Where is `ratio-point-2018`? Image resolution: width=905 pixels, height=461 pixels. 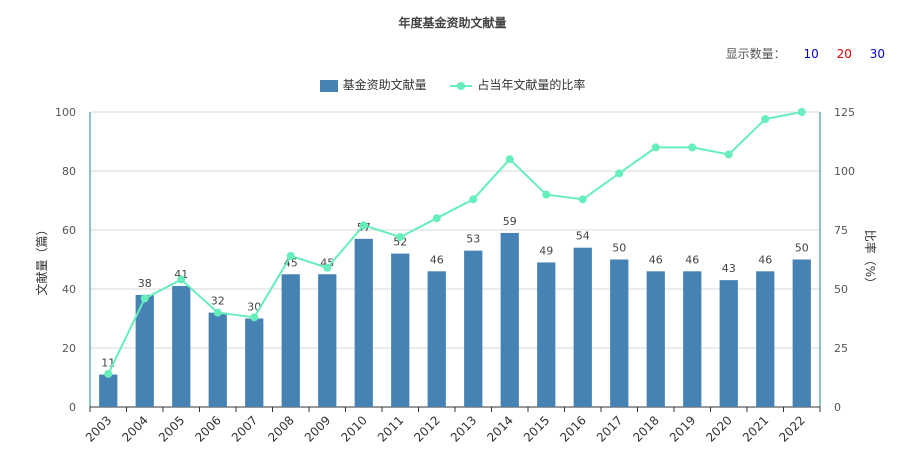 ratio-point-2018 is located at coordinates (655, 147).